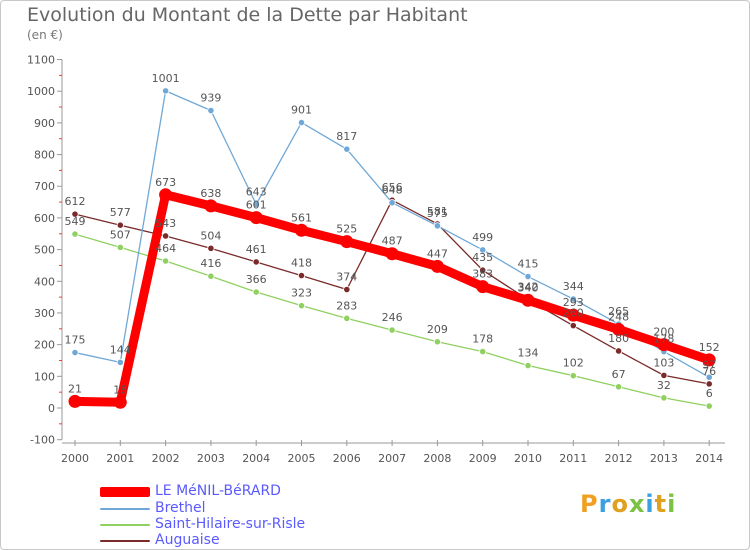  I want to click on data-label: 447, so click(437, 253).